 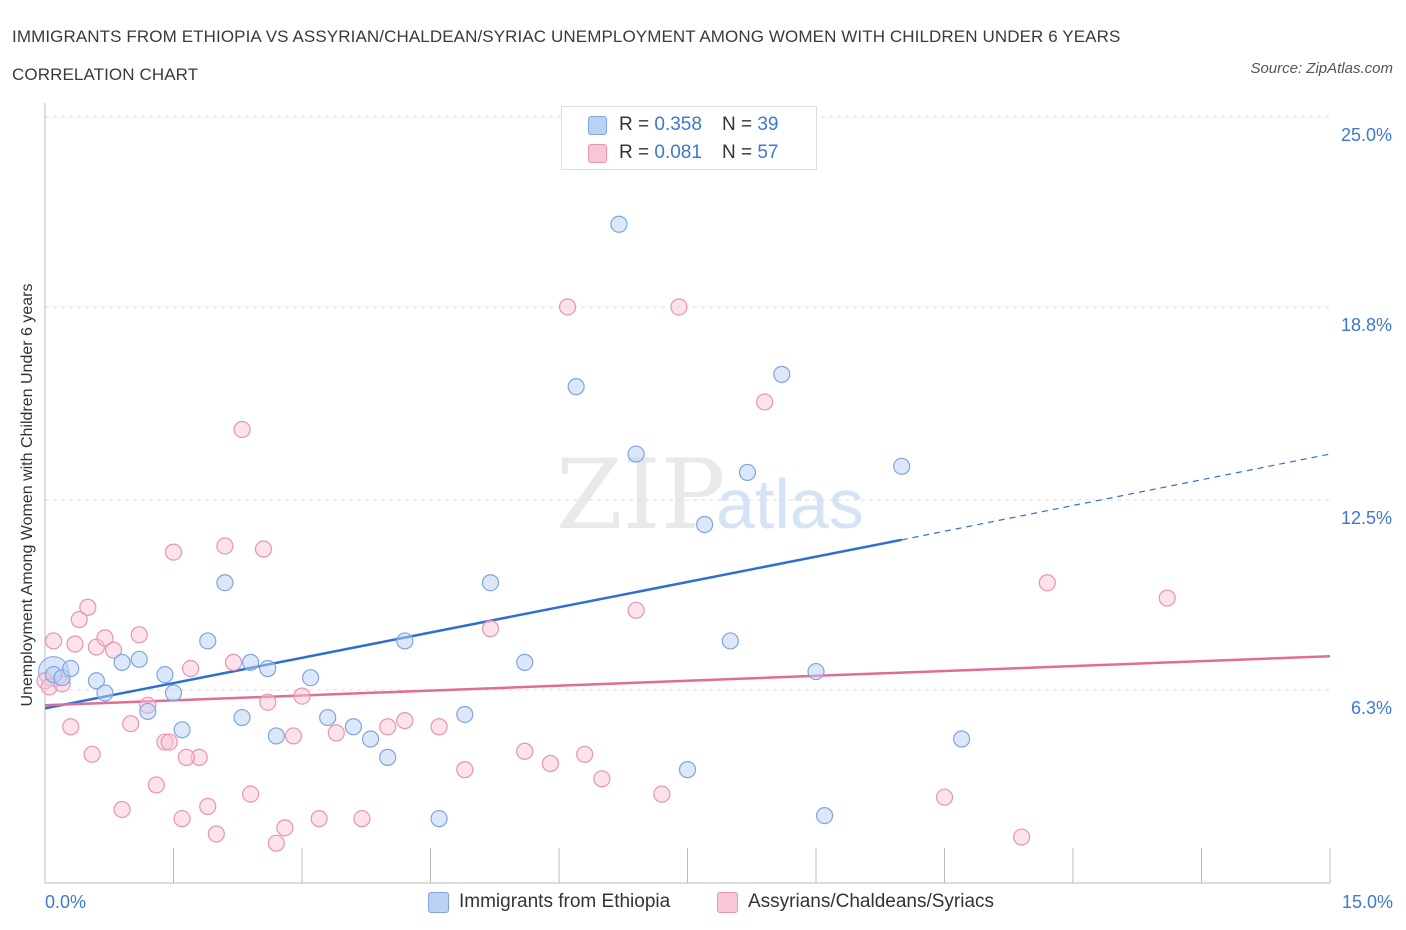 What do you see at coordinates (1371, 708) in the screenshot?
I see `y-tick-label: 6.3%` at bounding box center [1371, 708].